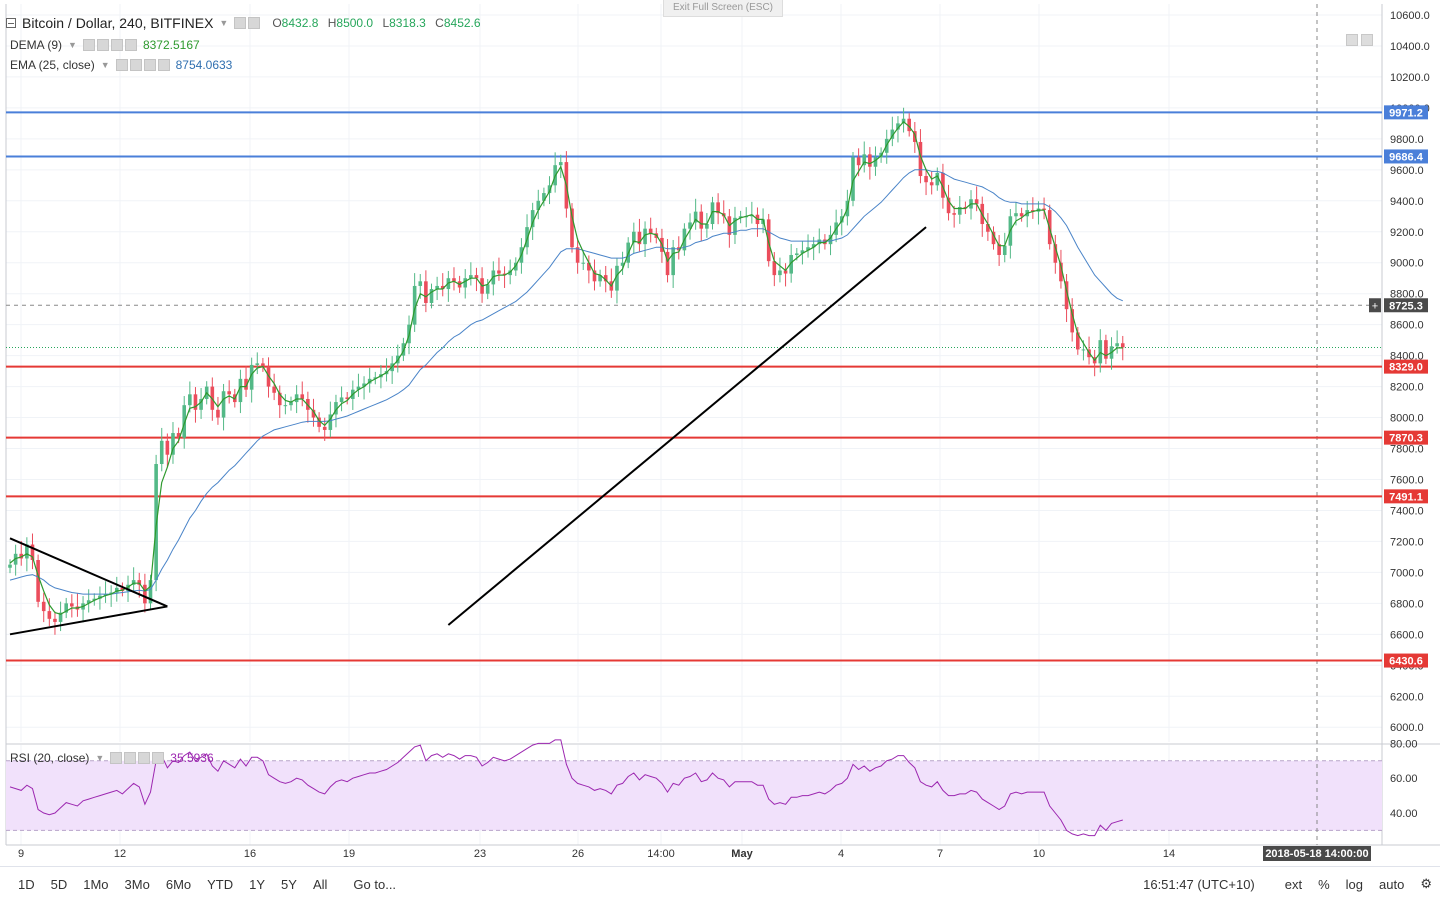  I want to click on arrow-up-icon, so click(1352, 40).